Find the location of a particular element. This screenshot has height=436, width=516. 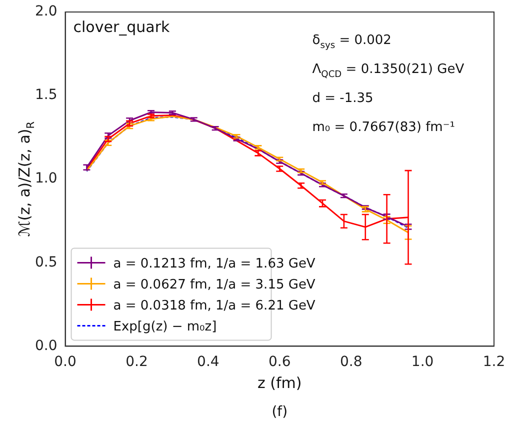

text: (f) is located at coordinates (280, 412).